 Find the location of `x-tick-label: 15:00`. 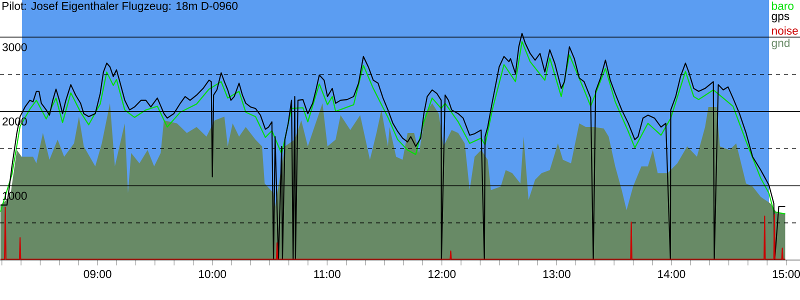

x-tick-label: 15:00 is located at coordinates (786, 274).